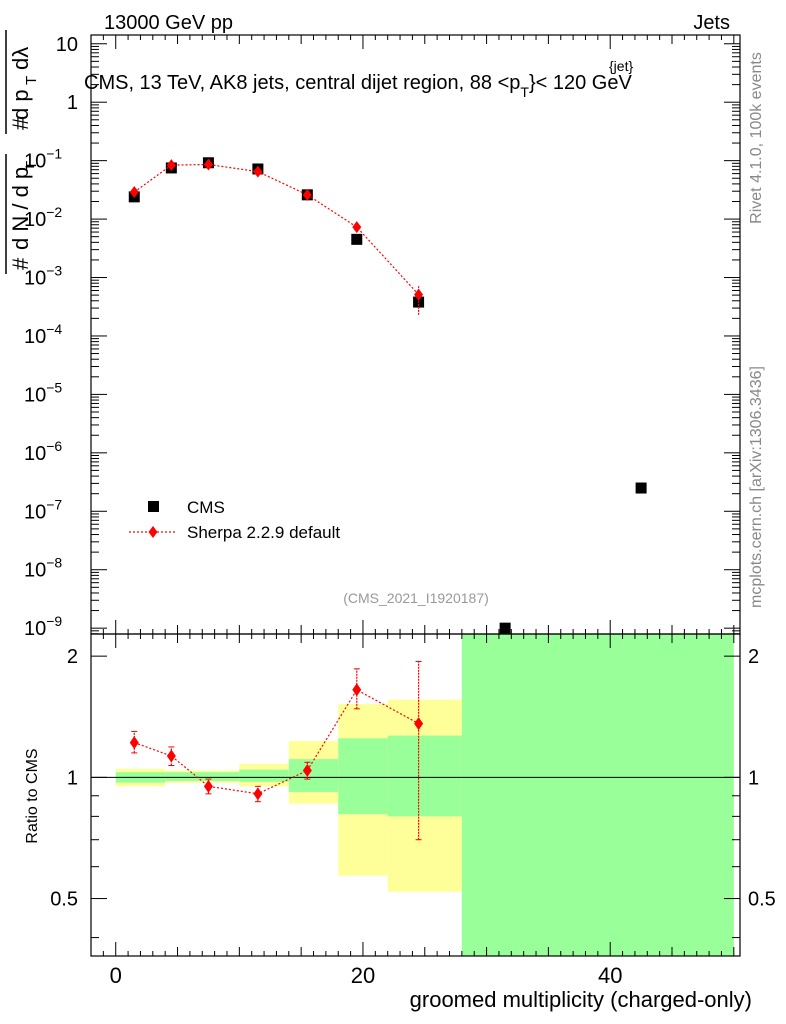 The image size is (786, 1024). Describe the element at coordinates (43, 334) in the screenshot. I see `y-tick-label: 10⁻⁴` at that location.